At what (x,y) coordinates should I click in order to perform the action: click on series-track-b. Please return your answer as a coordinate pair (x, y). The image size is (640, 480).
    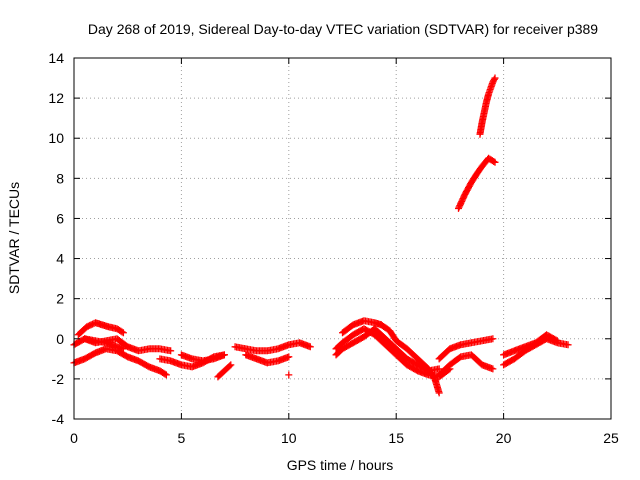
    Looking at the image, I should click on (120, 362).